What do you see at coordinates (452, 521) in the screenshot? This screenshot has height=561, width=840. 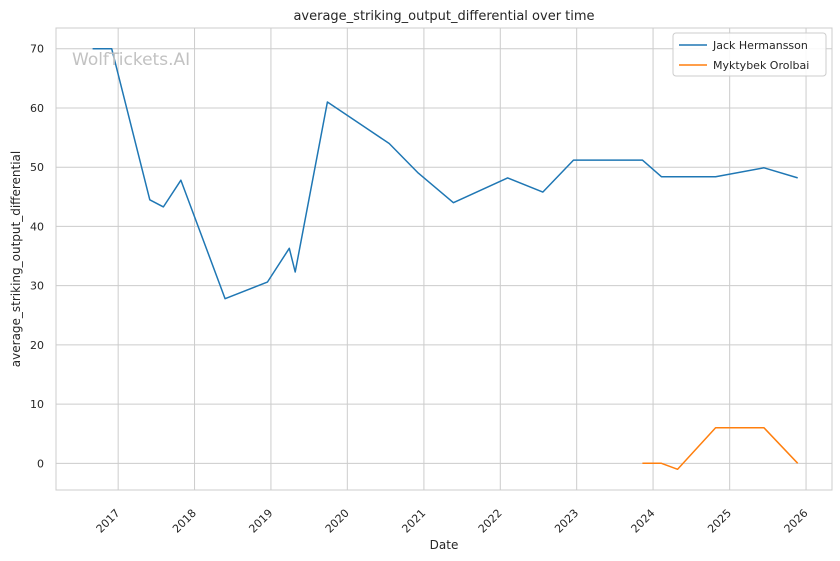 I see `x-tick-labels: 2017 2018 2019 2020 2021 2022 2023 2024 2025 2026` at bounding box center [452, 521].